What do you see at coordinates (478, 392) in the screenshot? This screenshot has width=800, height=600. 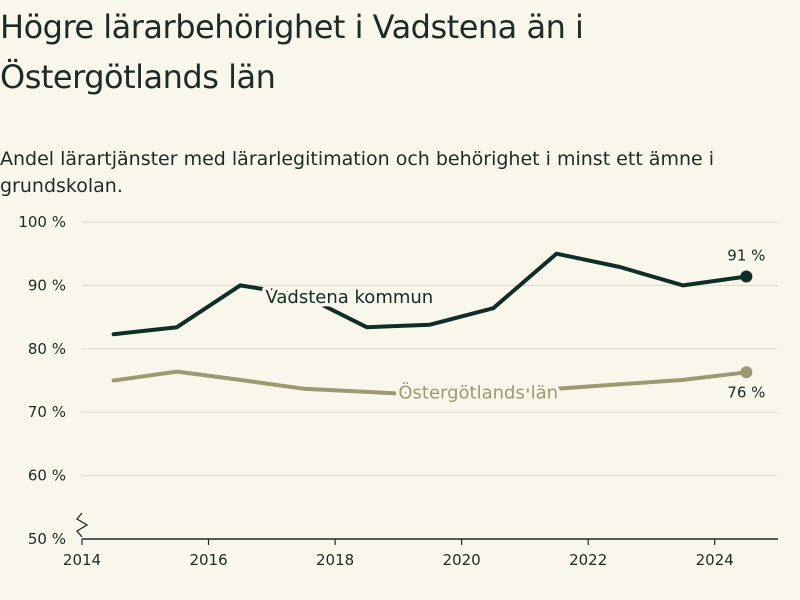 I see `series-label: Östergötlands län` at bounding box center [478, 392].